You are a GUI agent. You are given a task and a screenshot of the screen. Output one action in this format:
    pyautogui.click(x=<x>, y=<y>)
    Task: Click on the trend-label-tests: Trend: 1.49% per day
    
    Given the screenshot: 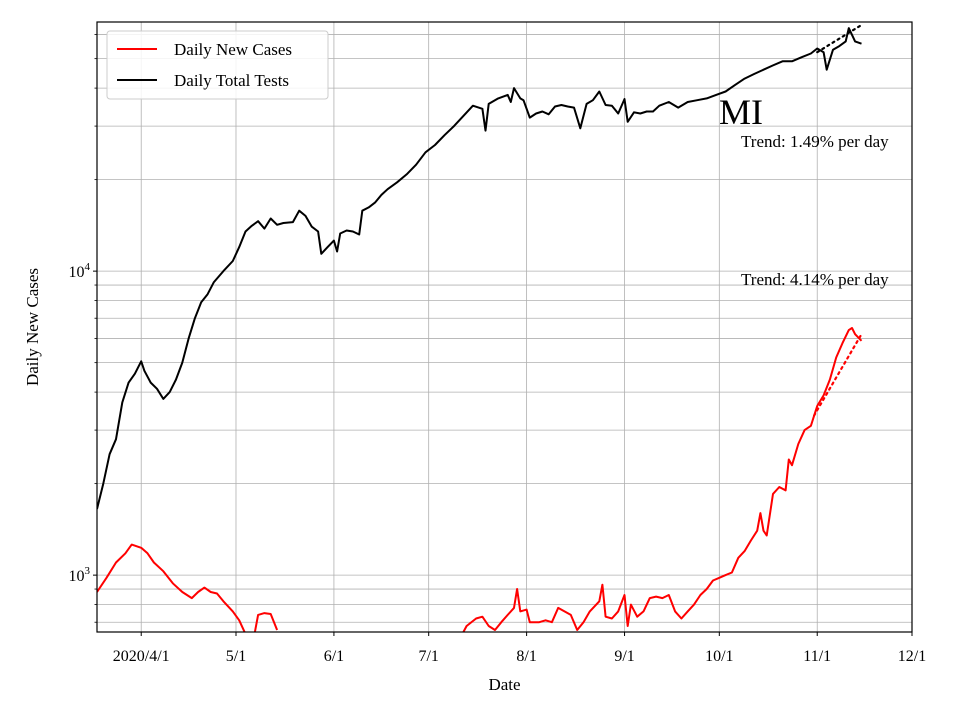 What is the action you would take?
    pyautogui.click(x=815, y=141)
    